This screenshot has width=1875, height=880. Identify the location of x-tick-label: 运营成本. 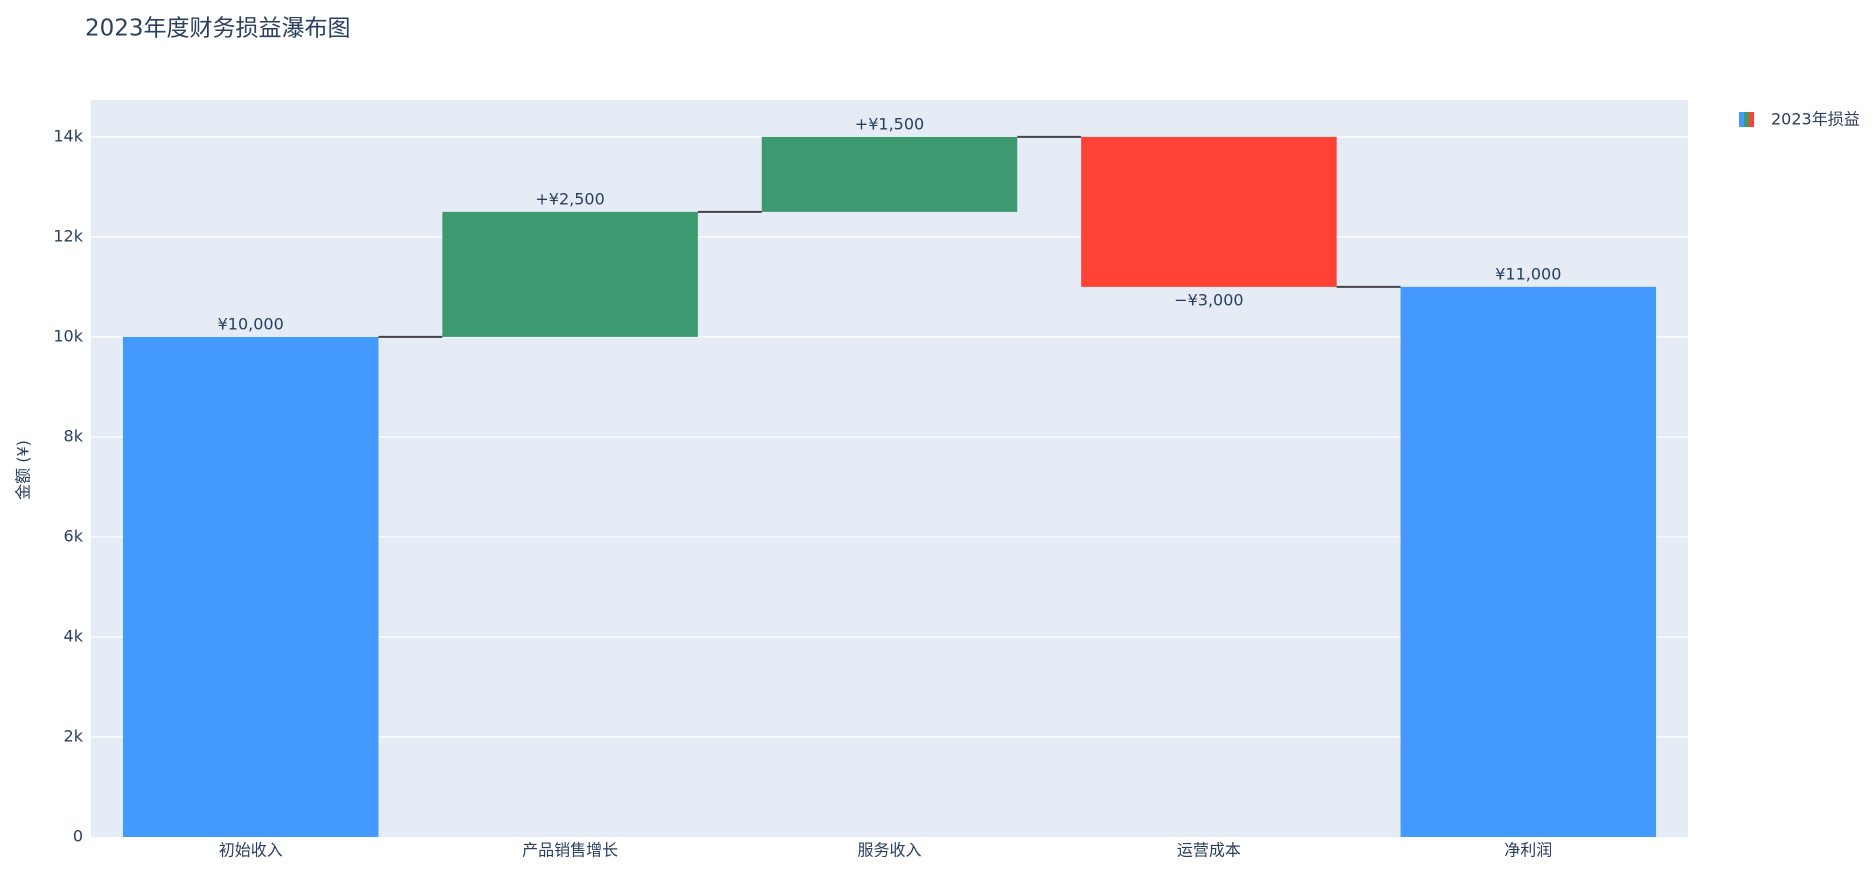
(1209, 850).